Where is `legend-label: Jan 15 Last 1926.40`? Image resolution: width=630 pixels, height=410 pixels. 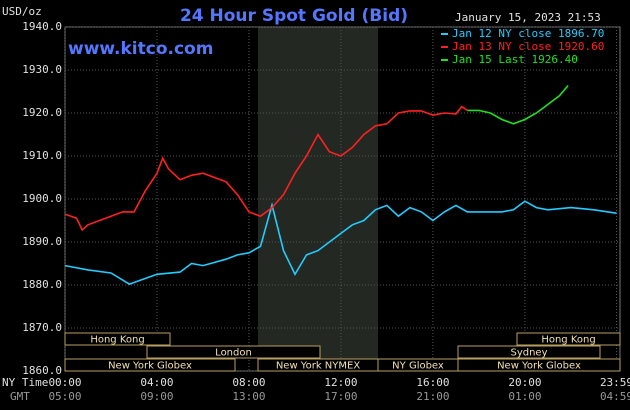
legend-label: Jan 15 Last 1926.40 is located at coordinates (515, 59).